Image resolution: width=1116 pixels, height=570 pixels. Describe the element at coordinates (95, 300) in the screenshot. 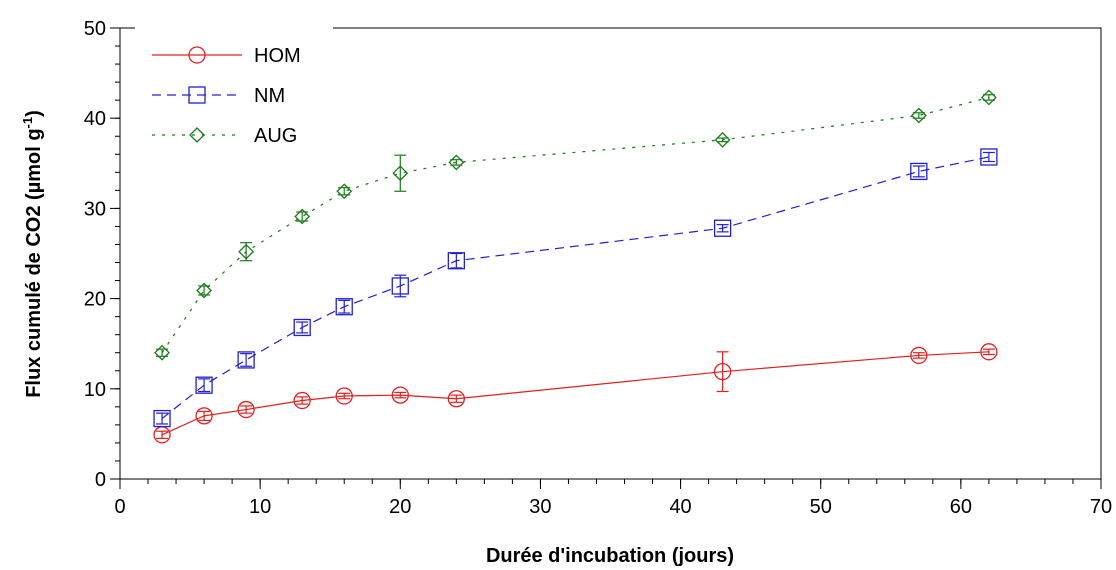

I see `y-tick-label: 20` at that location.